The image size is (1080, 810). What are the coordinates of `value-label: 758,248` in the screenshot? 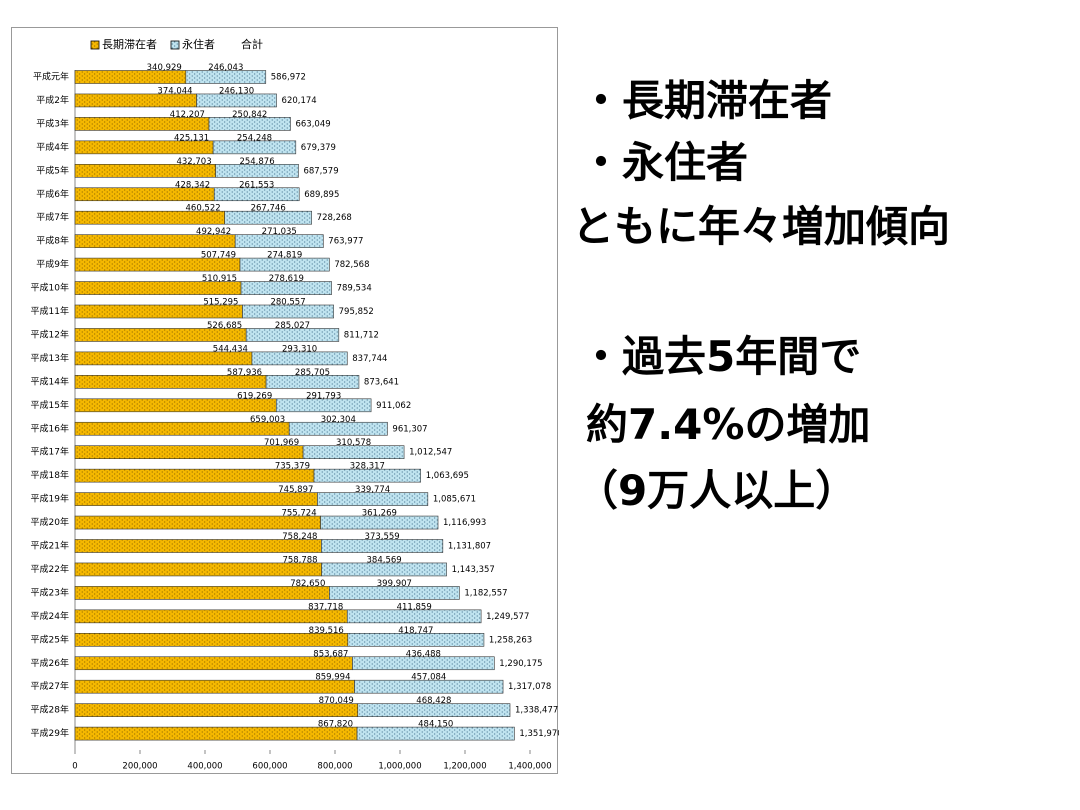 It's located at (299, 537).